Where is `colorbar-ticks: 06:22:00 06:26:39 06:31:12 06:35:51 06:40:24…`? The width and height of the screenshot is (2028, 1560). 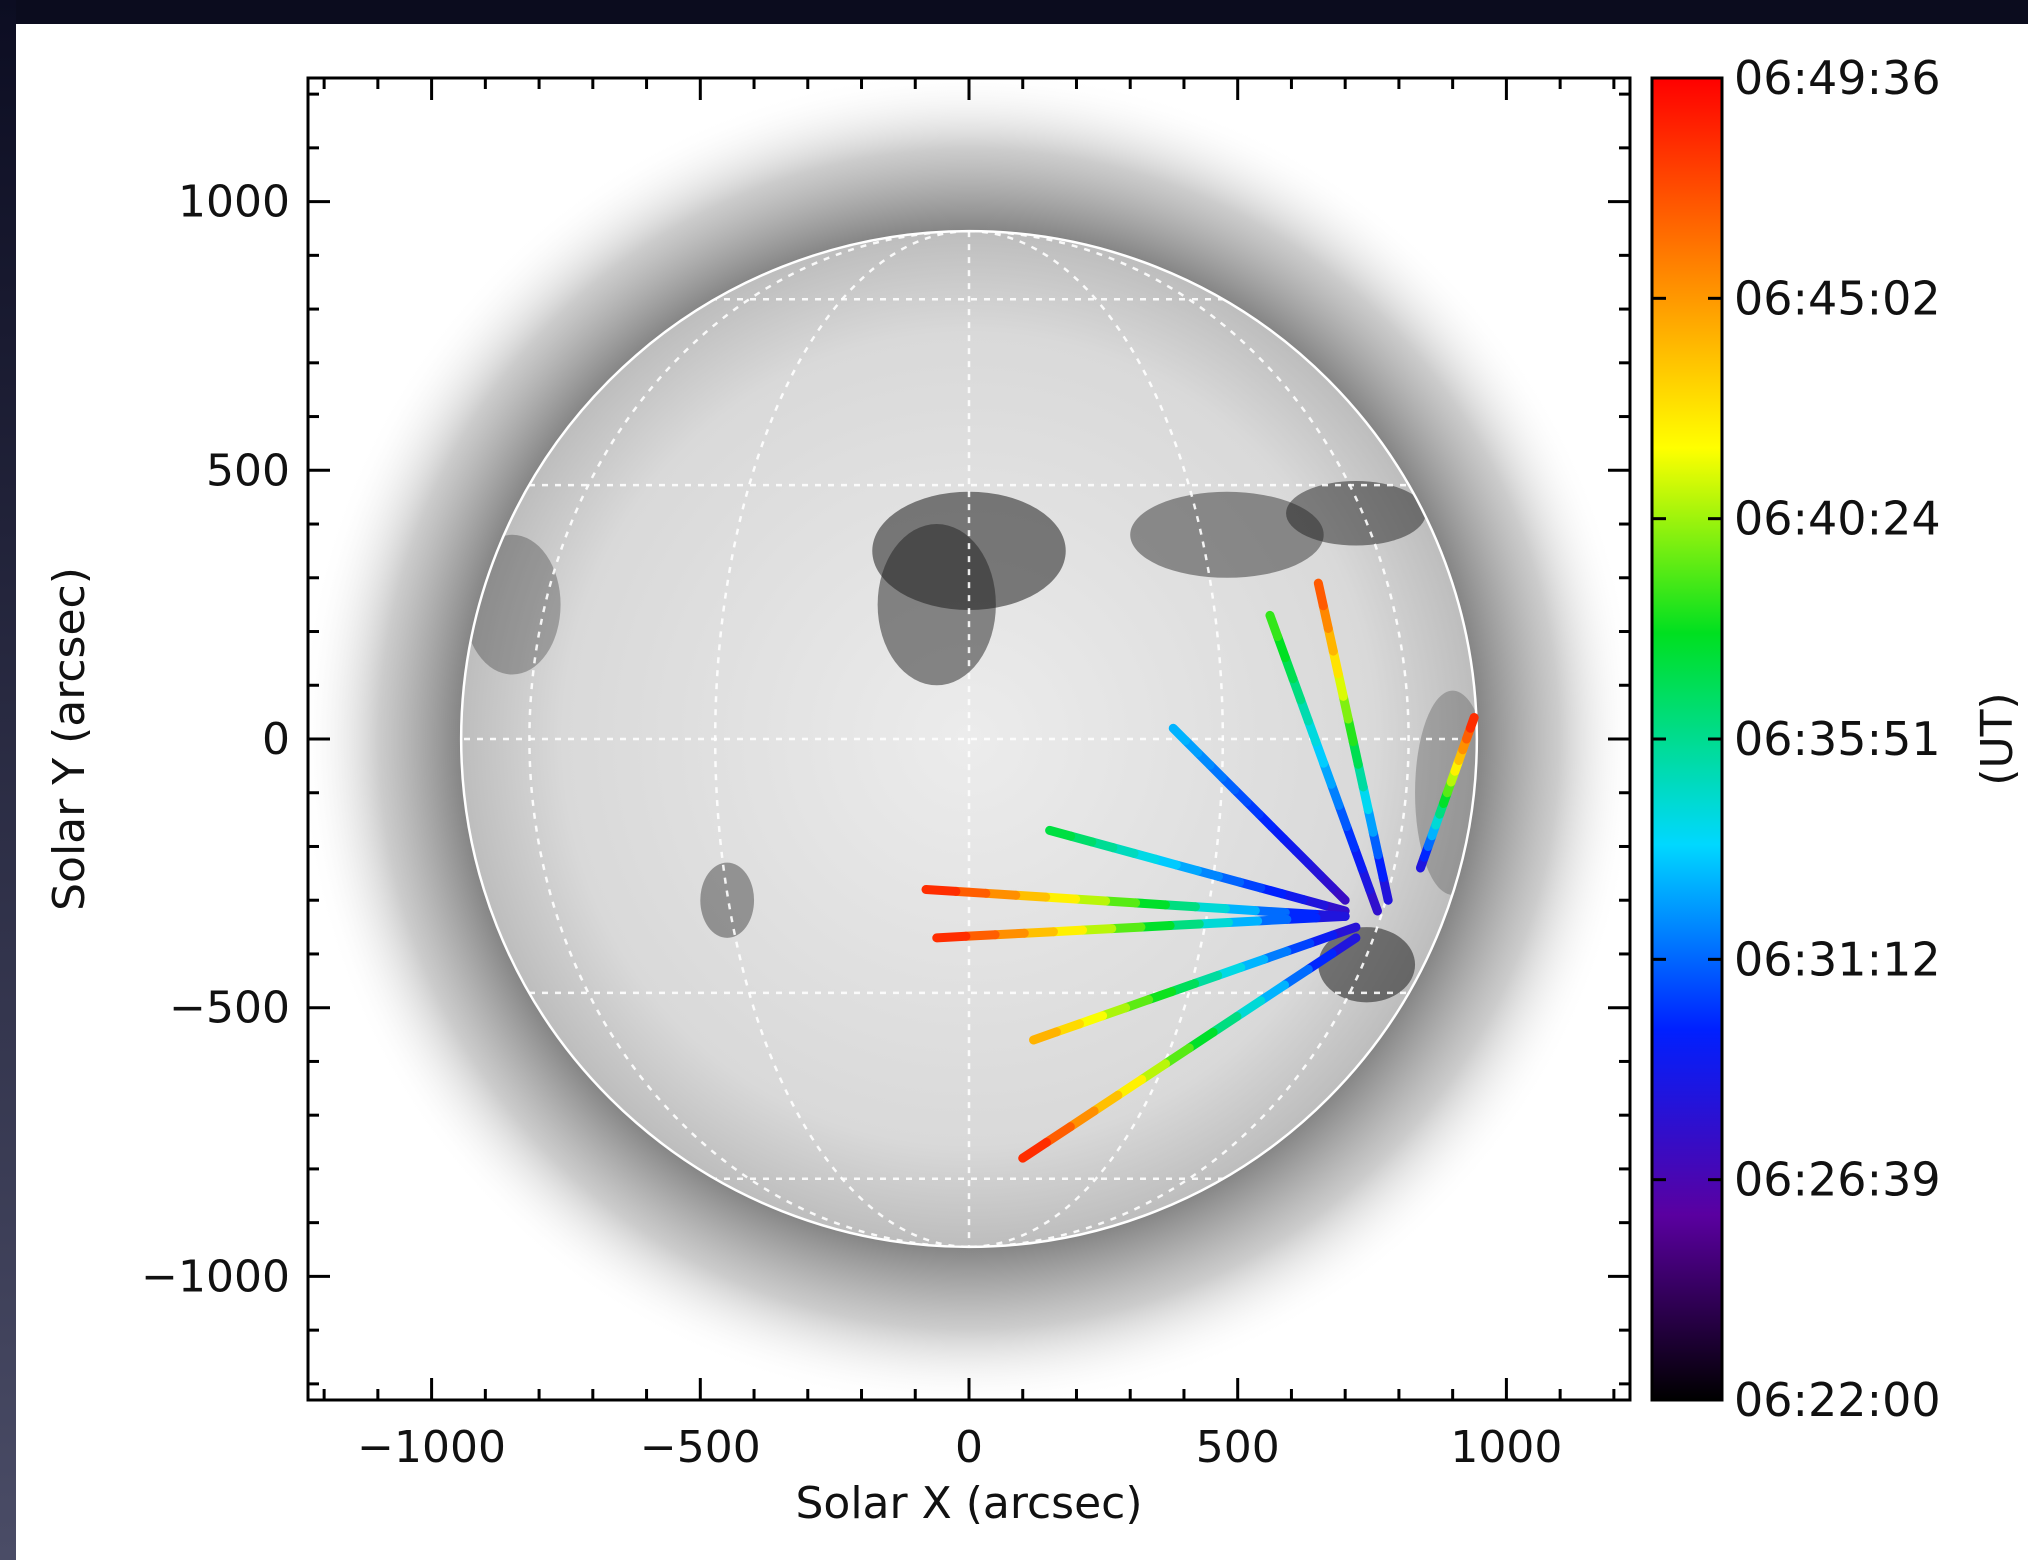 colorbar-ticks: 06:22:00 06:26:39 06:31:12 06:35:51 06:40:24… is located at coordinates (1796, 739).